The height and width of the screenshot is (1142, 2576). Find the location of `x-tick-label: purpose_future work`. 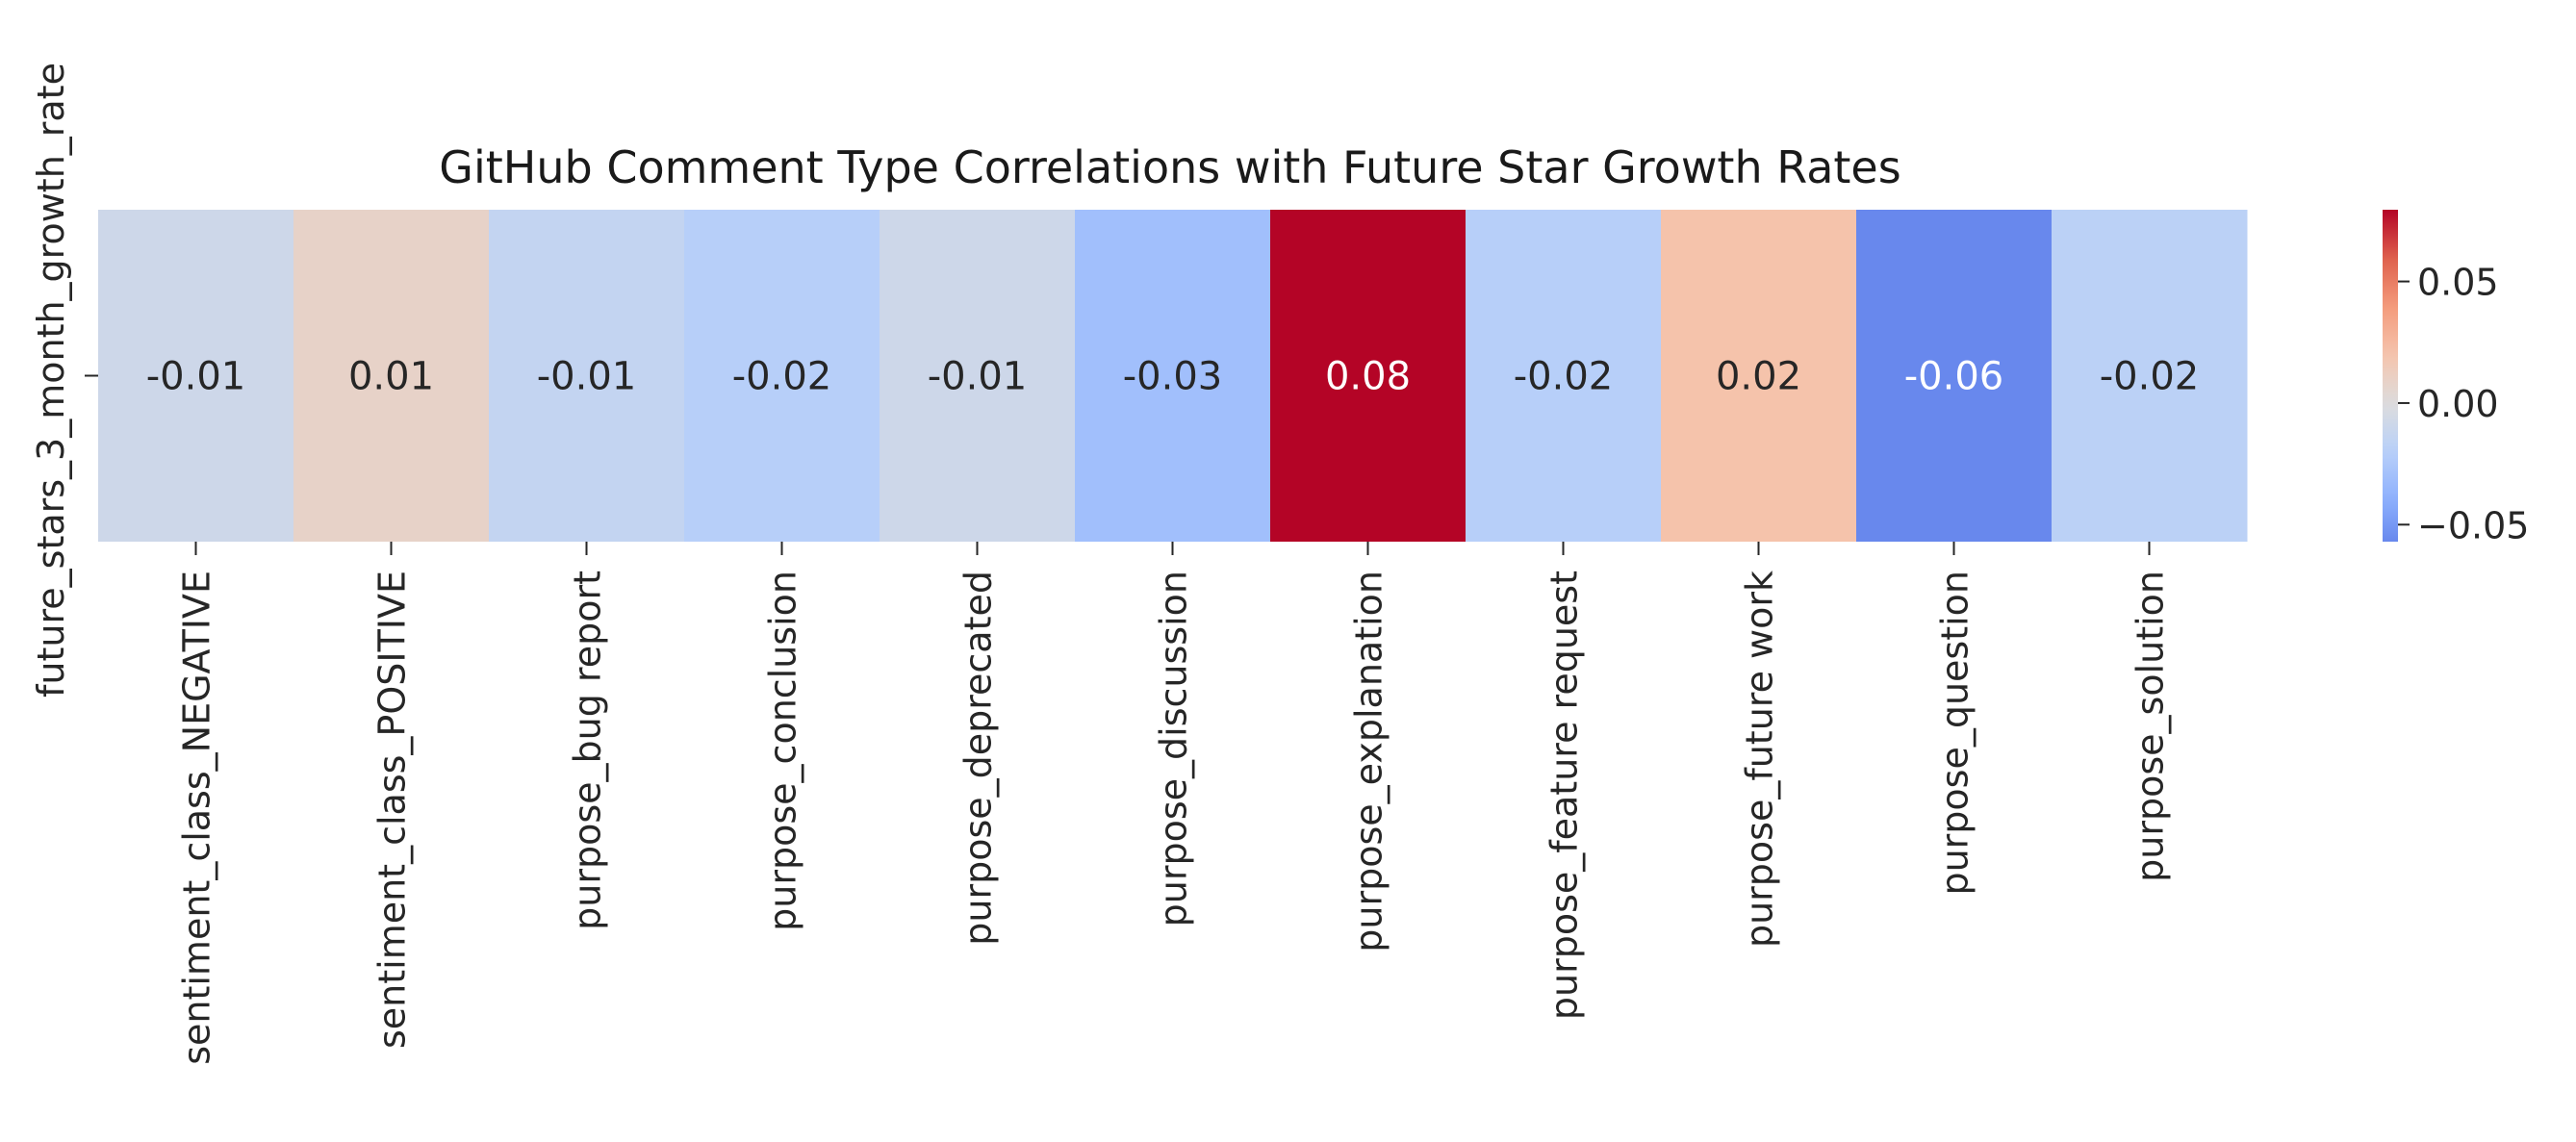

x-tick-label: purpose_future work is located at coordinates (1760, 759).